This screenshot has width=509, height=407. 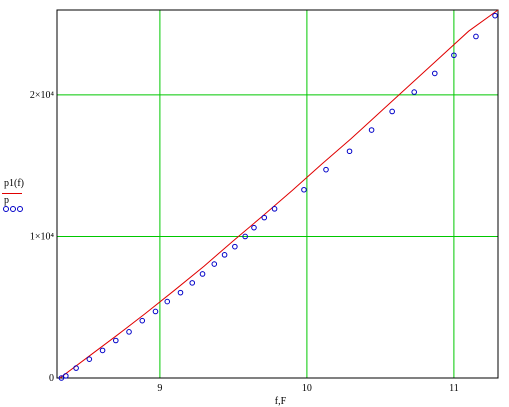 What do you see at coordinates (307, 388) in the screenshot?
I see `x-tick-label: 10` at bounding box center [307, 388].